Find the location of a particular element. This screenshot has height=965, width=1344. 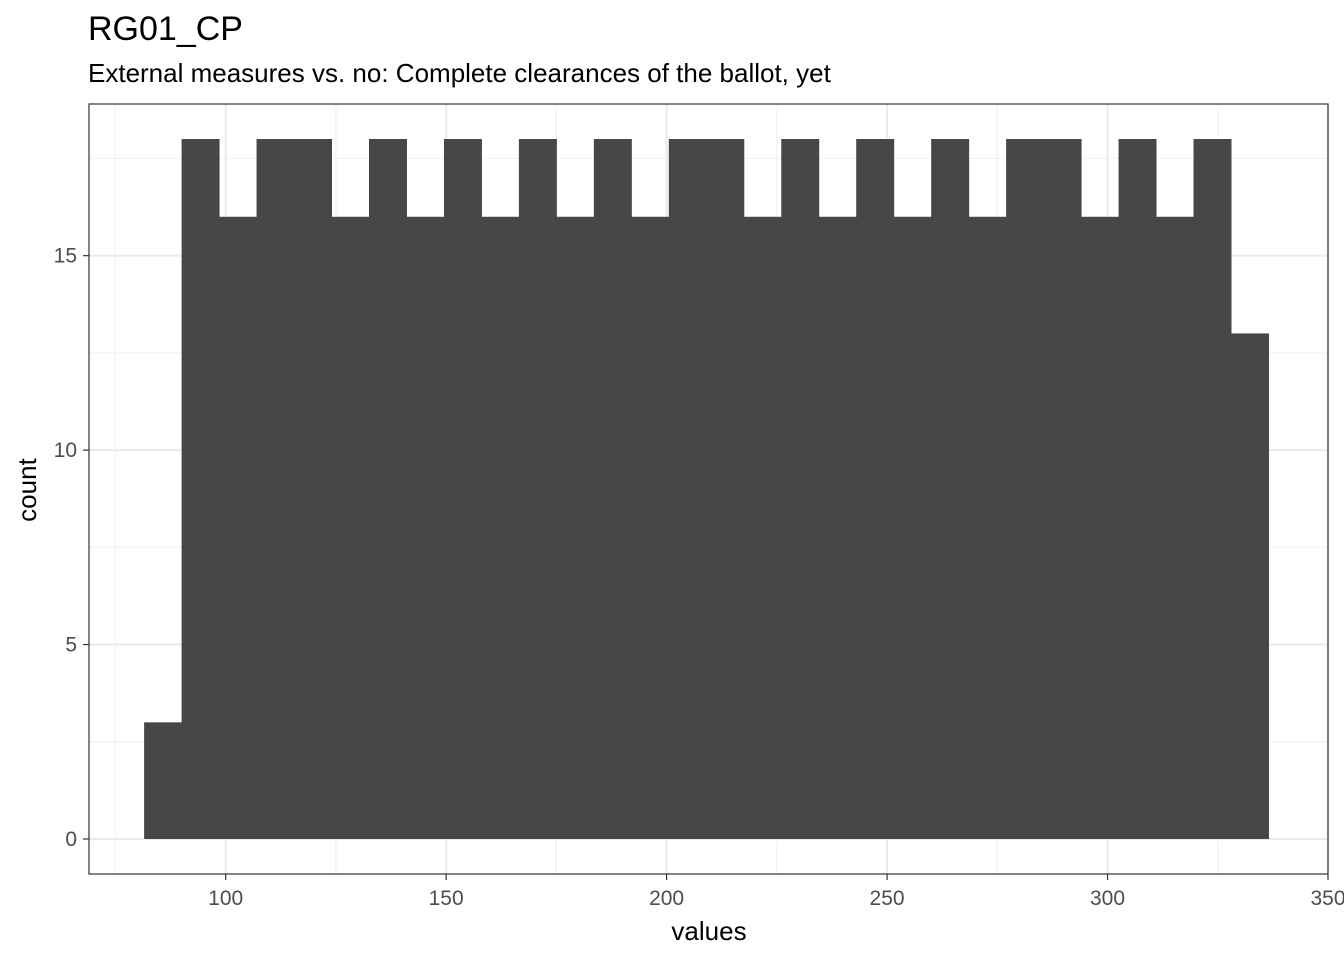

y-axis-title: count is located at coordinates (27, 489).